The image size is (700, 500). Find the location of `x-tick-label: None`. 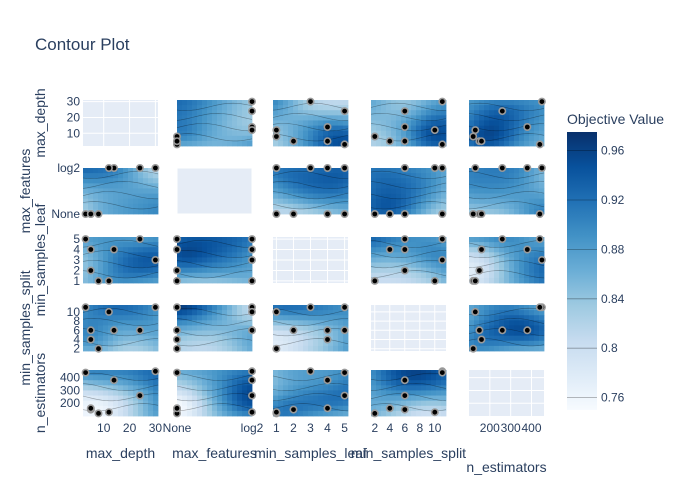

x-tick-label: None is located at coordinates (177, 428).